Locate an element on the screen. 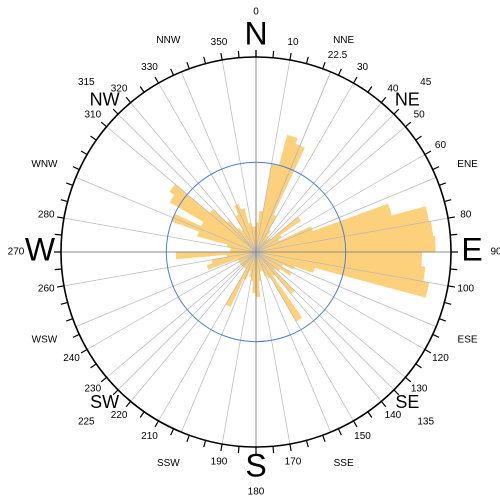 The height and width of the screenshot is (500, 500). secondary-label: WNW is located at coordinates (44, 164).